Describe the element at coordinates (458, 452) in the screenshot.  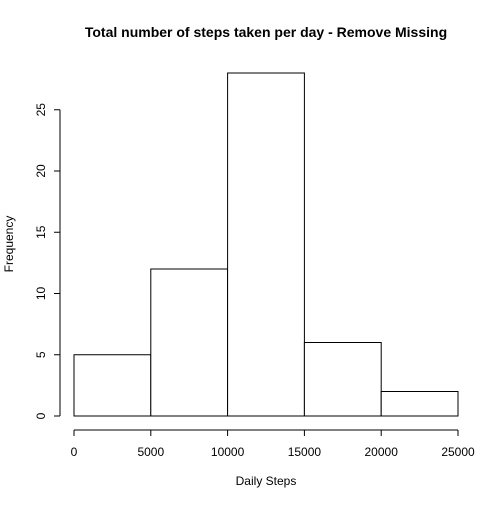
I see `x-tick-label-5: 25000` at that location.